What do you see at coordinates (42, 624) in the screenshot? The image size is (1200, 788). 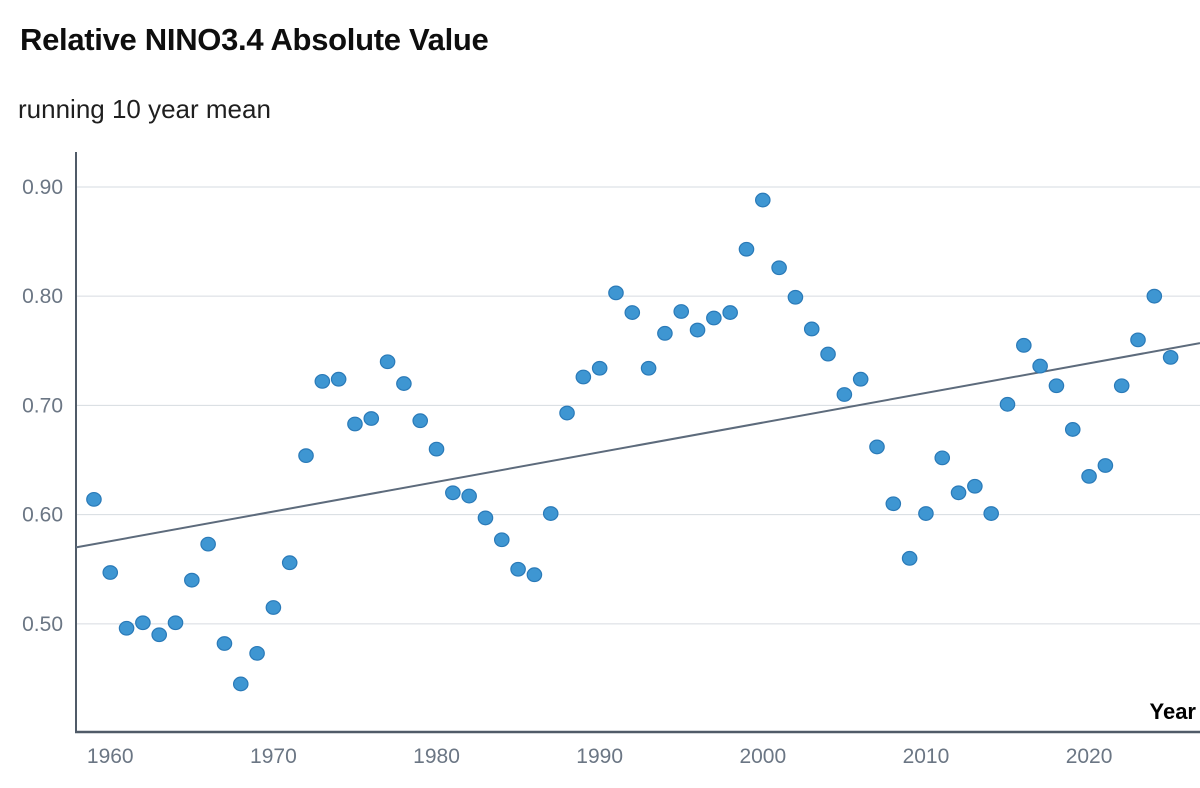 I see `y-tick-label: 0.50` at bounding box center [42, 624].